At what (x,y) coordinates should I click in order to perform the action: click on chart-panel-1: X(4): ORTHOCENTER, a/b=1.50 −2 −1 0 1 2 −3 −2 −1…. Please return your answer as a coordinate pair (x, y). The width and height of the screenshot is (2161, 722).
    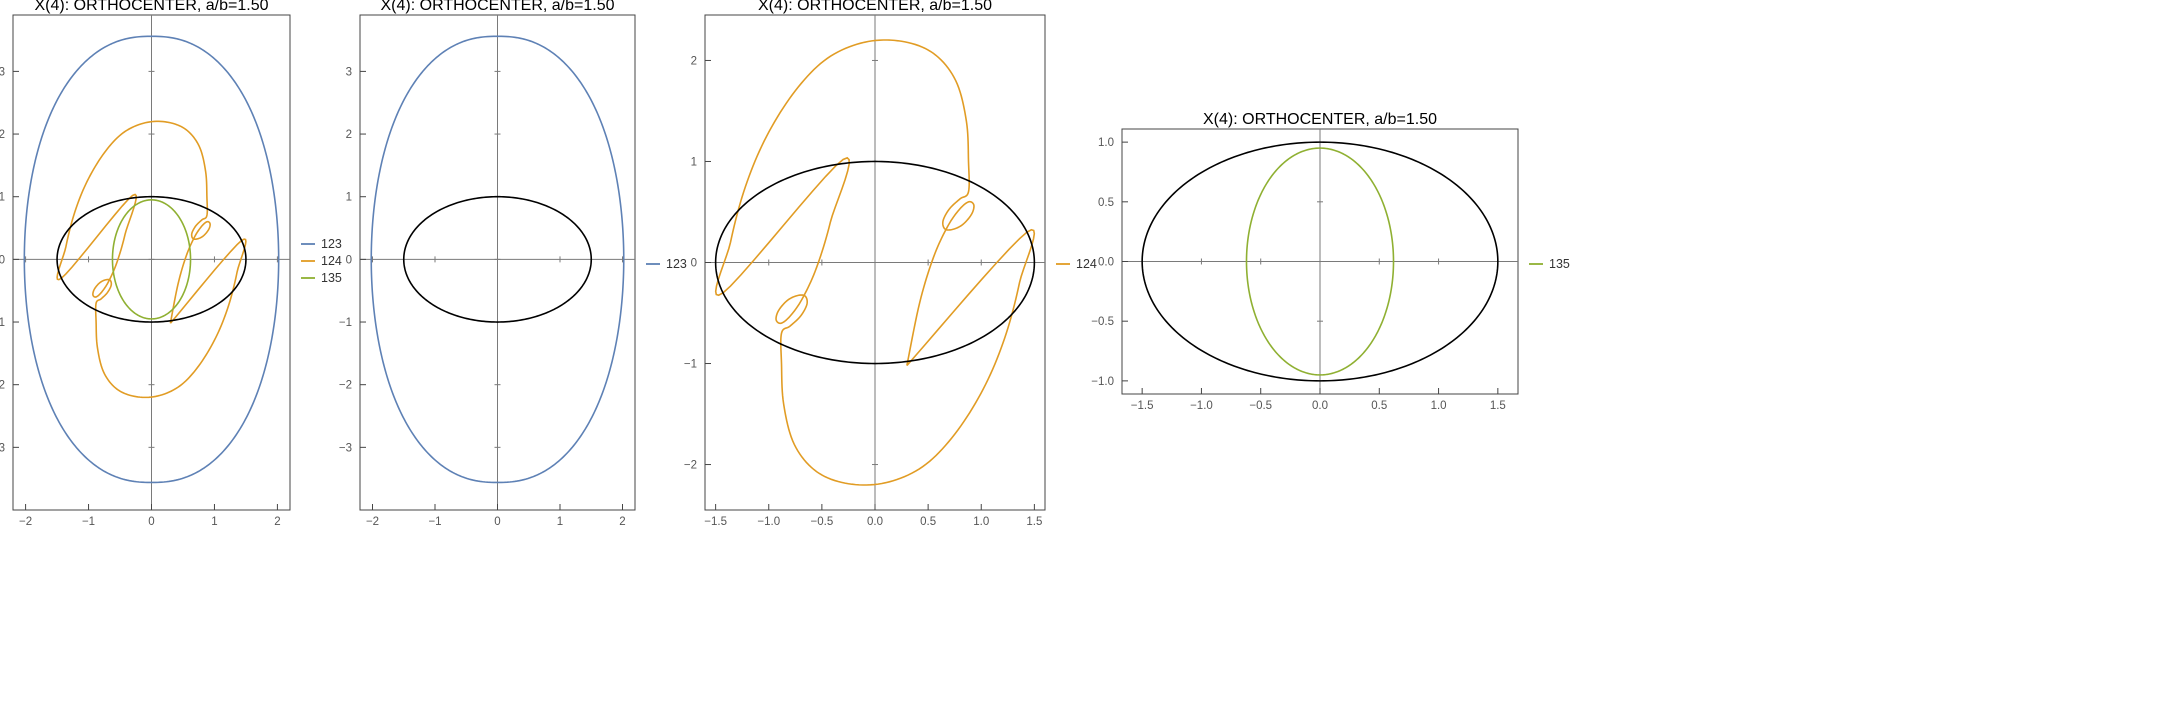
    Looking at the image, I should click on (171, 264).